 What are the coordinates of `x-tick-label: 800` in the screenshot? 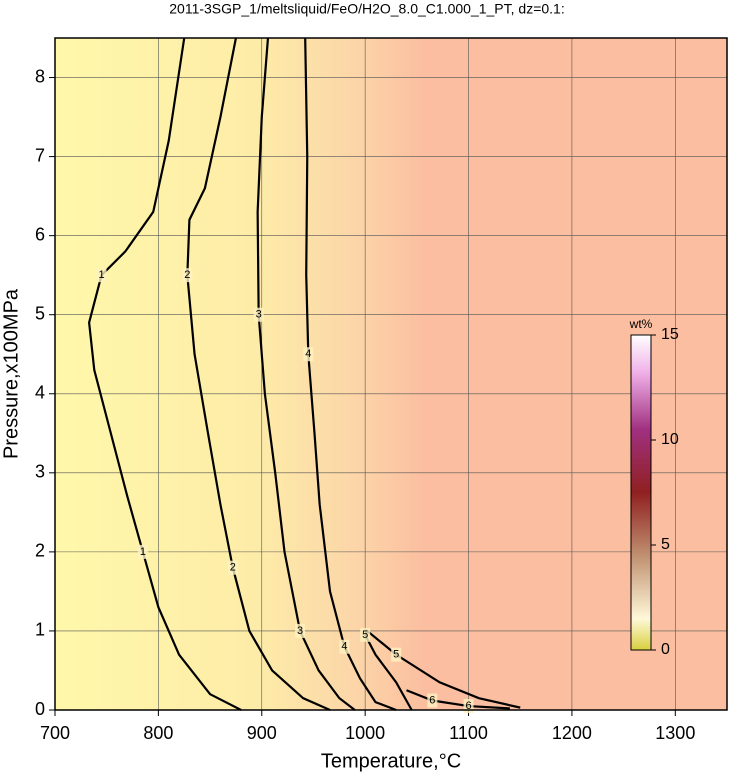 It's located at (158, 733).